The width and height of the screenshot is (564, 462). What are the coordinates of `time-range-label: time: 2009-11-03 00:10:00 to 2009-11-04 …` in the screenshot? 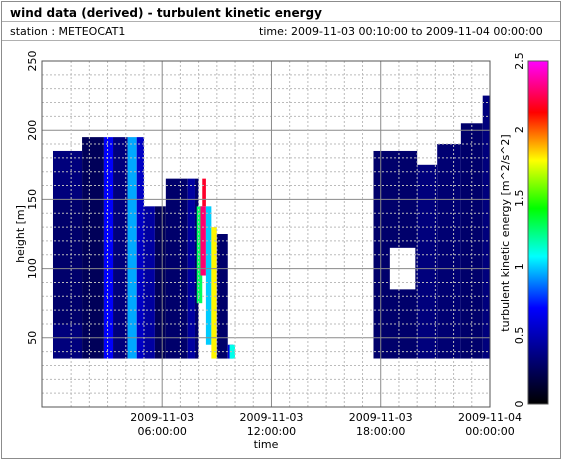 It's located at (401, 31).